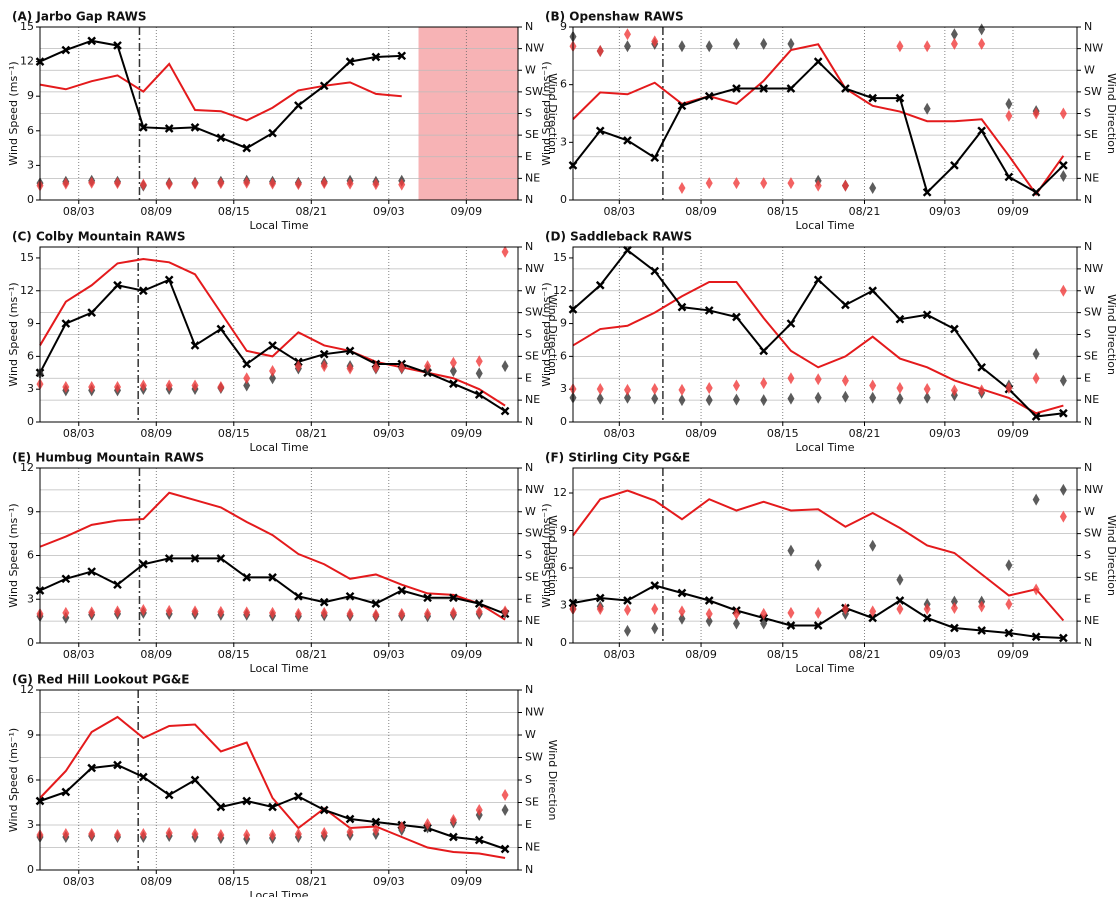  Describe the element at coordinates (563, 421) in the screenshot. I see `y-tick-label: 0` at that location.